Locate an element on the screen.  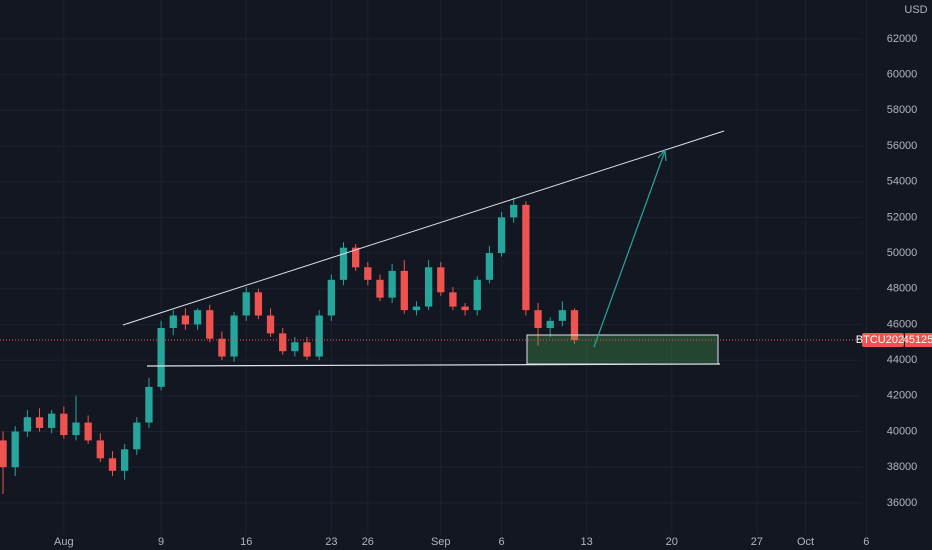
last-price-label: 45125 is located at coordinates (917, 340).